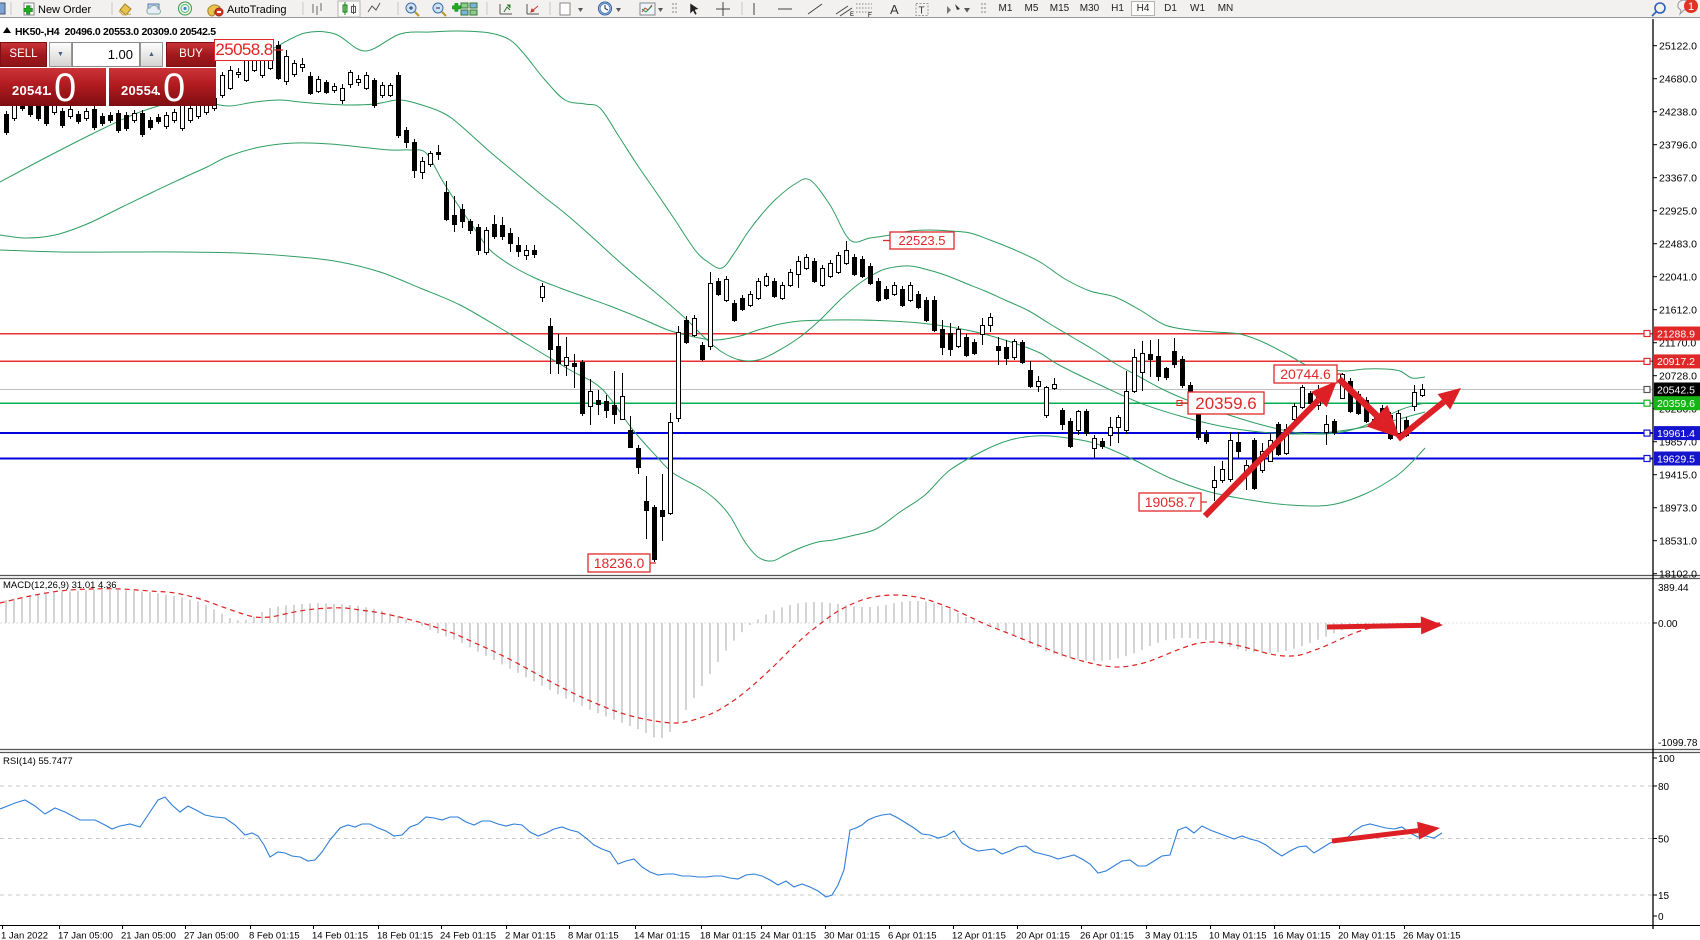 This screenshot has height=940, width=1700. What do you see at coordinates (1678, 179) in the screenshot?
I see `svg-text: 23367.0` at bounding box center [1678, 179].